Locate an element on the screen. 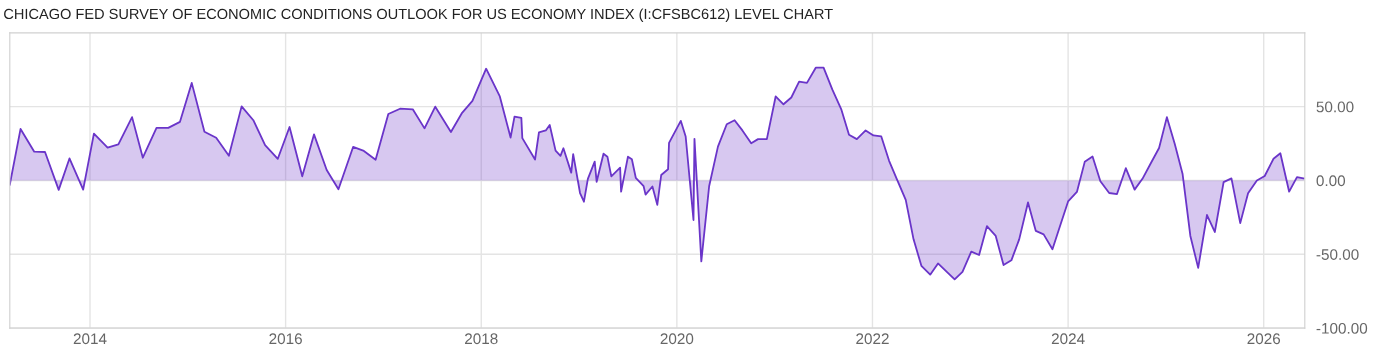  x-tick-label: 2026 is located at coordinates (1264, 339).